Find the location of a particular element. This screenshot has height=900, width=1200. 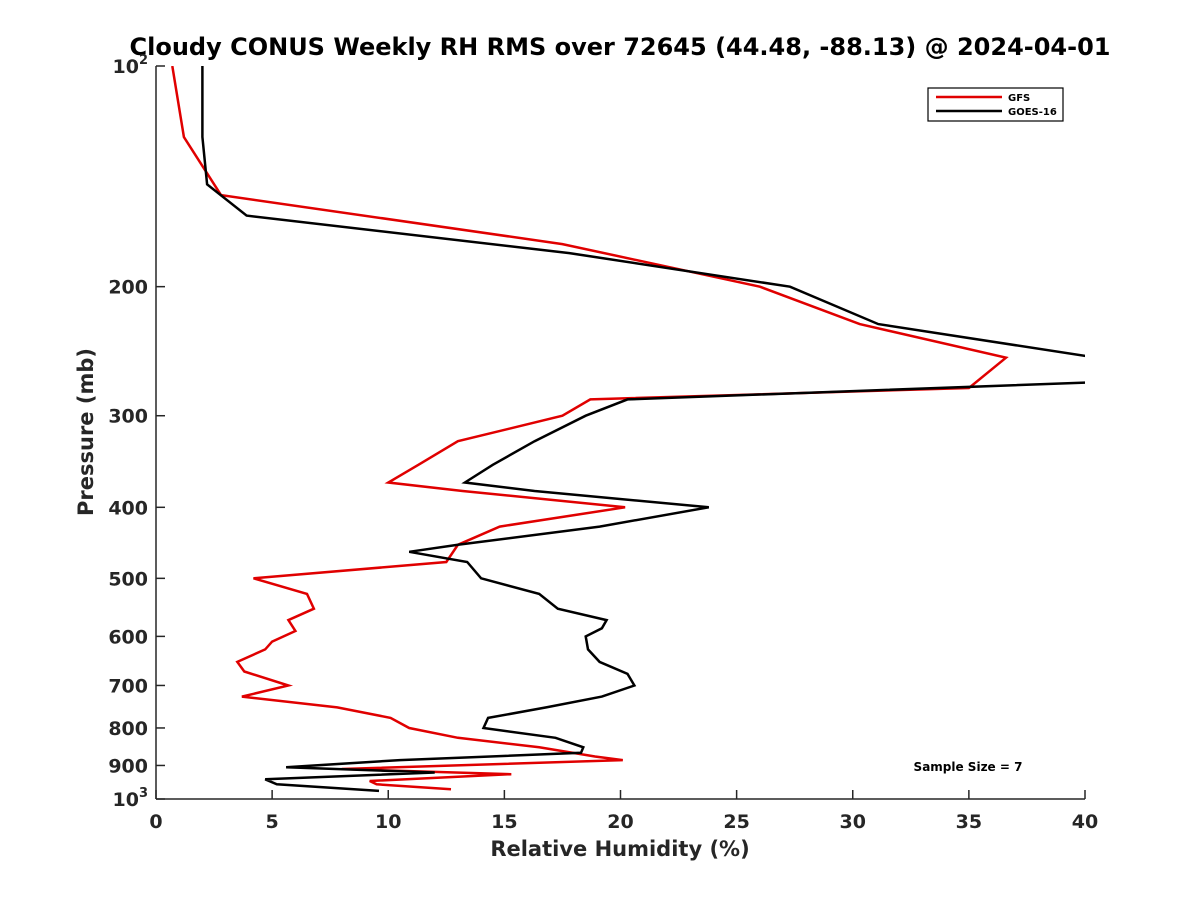

sample-size-annotation: Sample Size = 7 is located at coordinates (968, 767).